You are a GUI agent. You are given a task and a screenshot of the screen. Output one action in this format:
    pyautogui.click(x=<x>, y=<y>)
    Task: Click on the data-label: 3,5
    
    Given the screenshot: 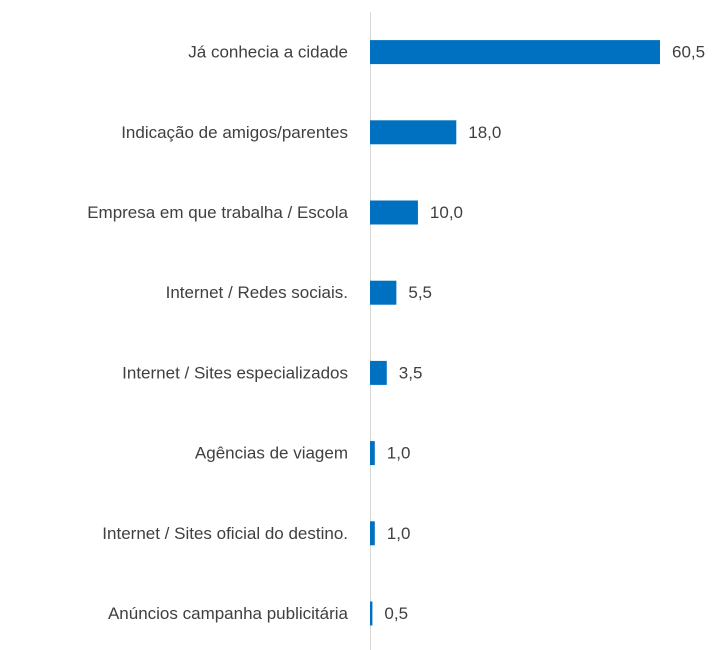 What is the action you would take?
    pyautogui.click(x=411, y=372)
    